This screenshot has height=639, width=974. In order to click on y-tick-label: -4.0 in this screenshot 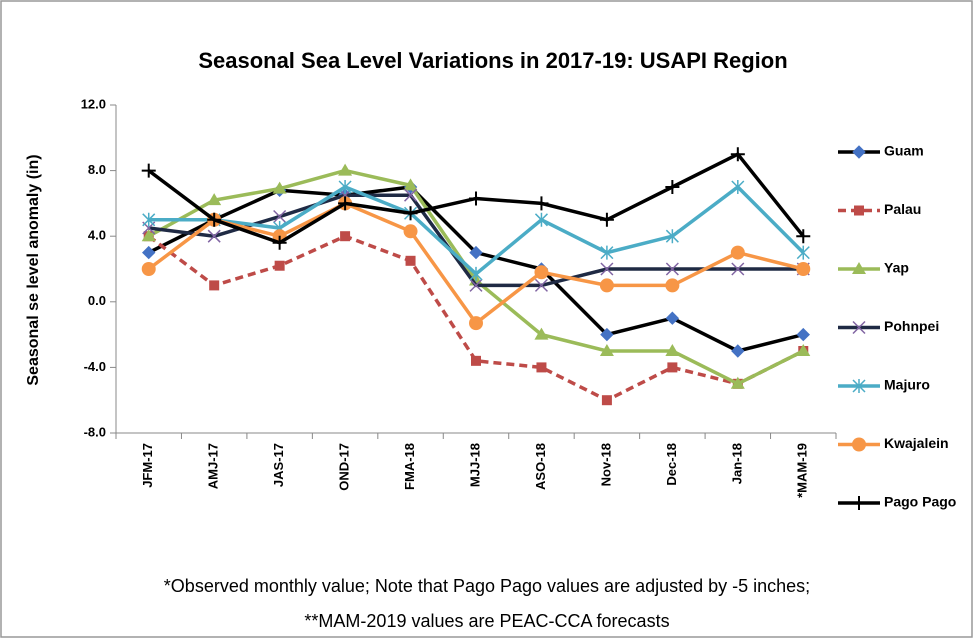, I will do `click(95, 366)`.